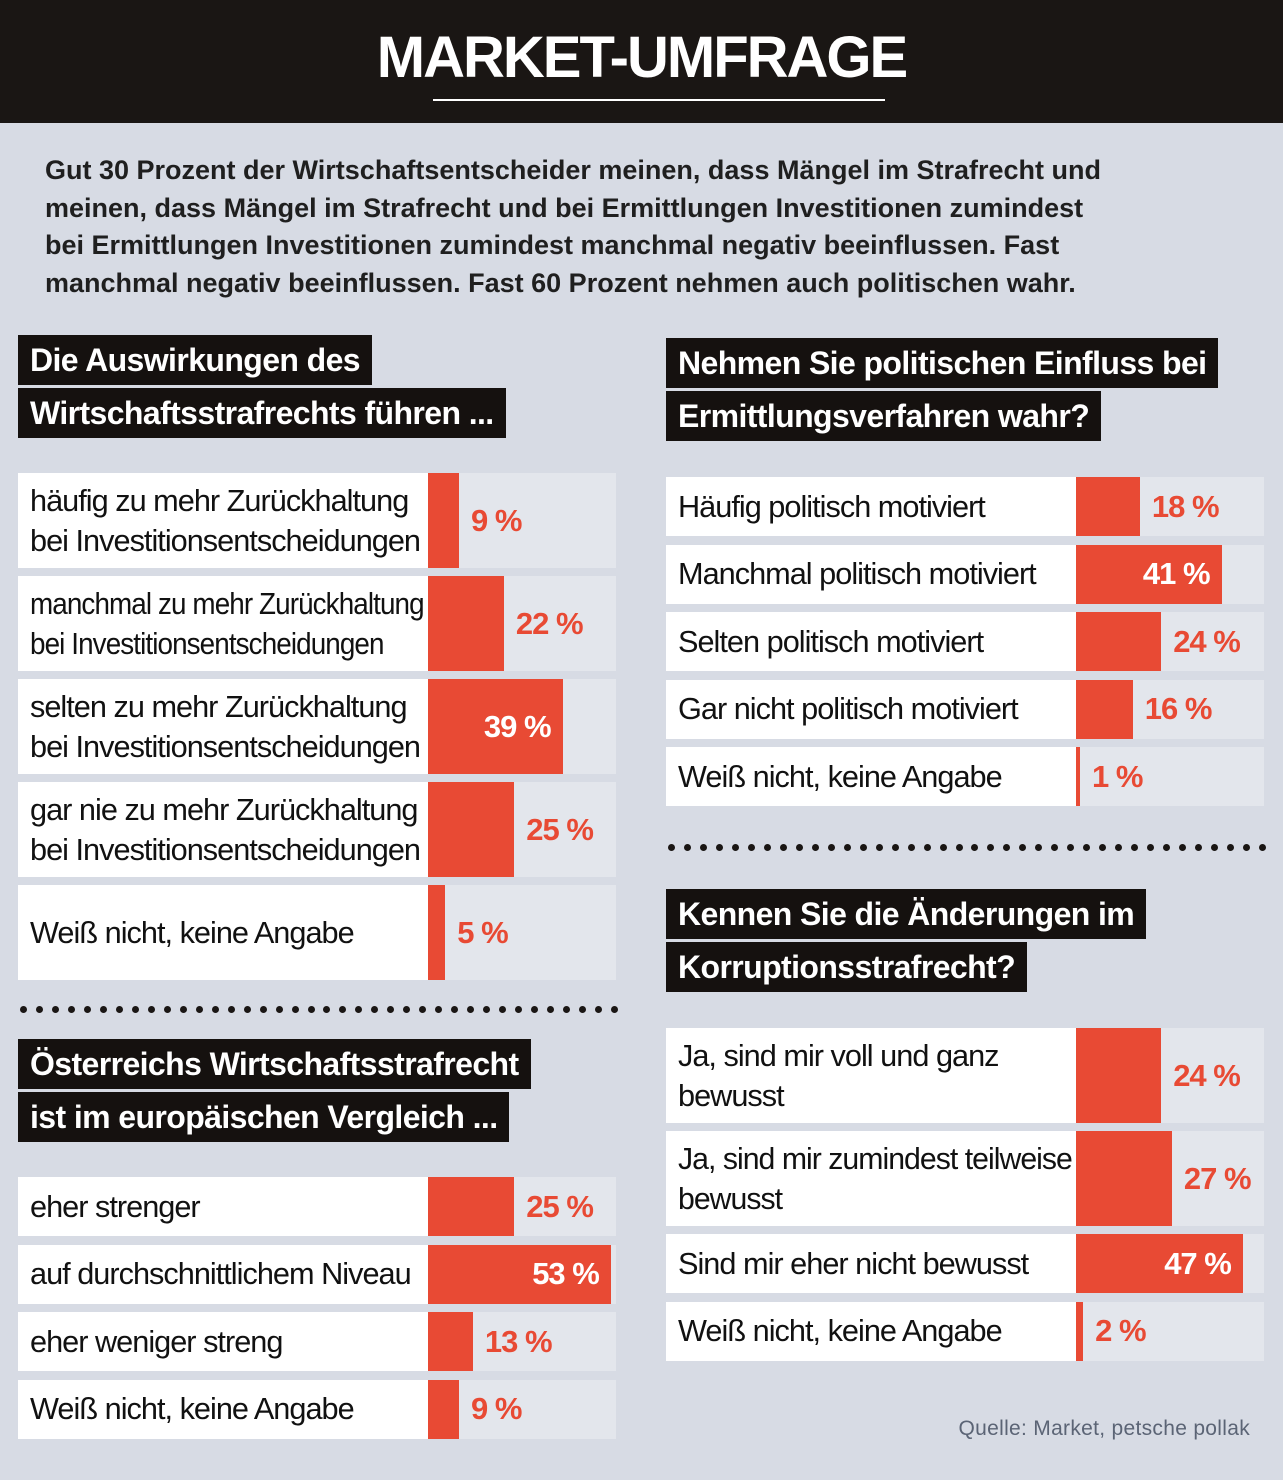 The width and height of the screenshot is (1283, 1480). Describe the element at coordinates (871, 641) in the screenshot. I see `category-label: Selten politisch motiviert` at that location.